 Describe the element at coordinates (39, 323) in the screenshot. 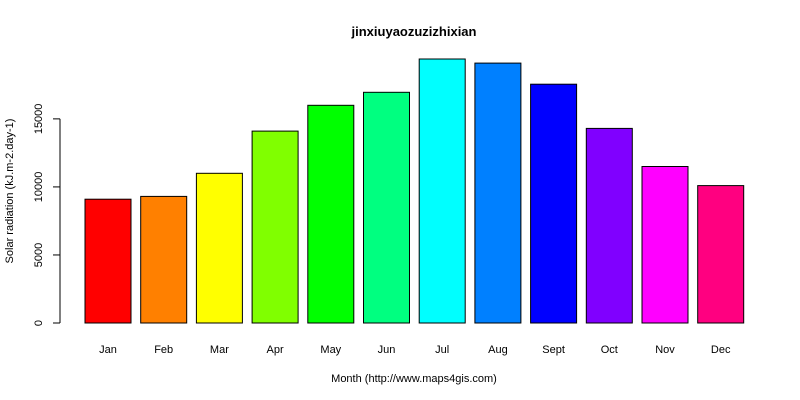

I see `y-tick-label: 0` at that location.